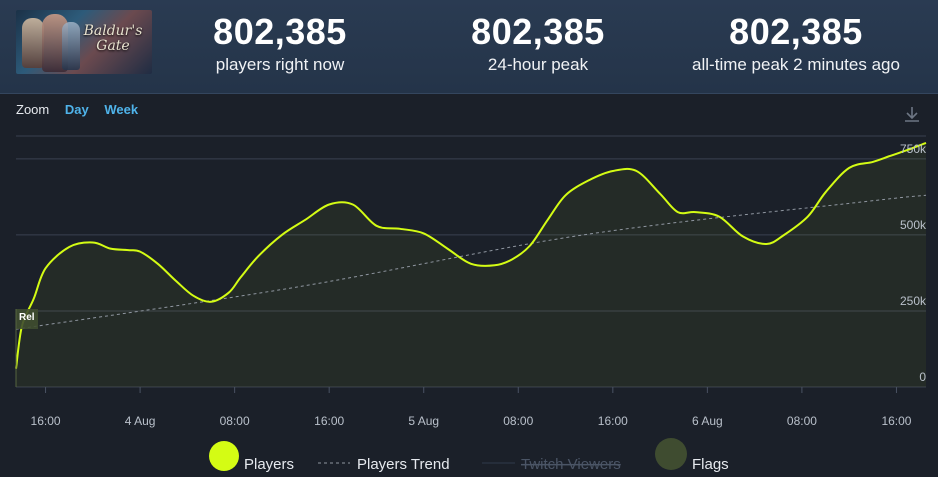  What do you see at coordinates (280, 31) in the screenshot?
I see `stat-current-value: 802,385` at bounding box center [280, 31].